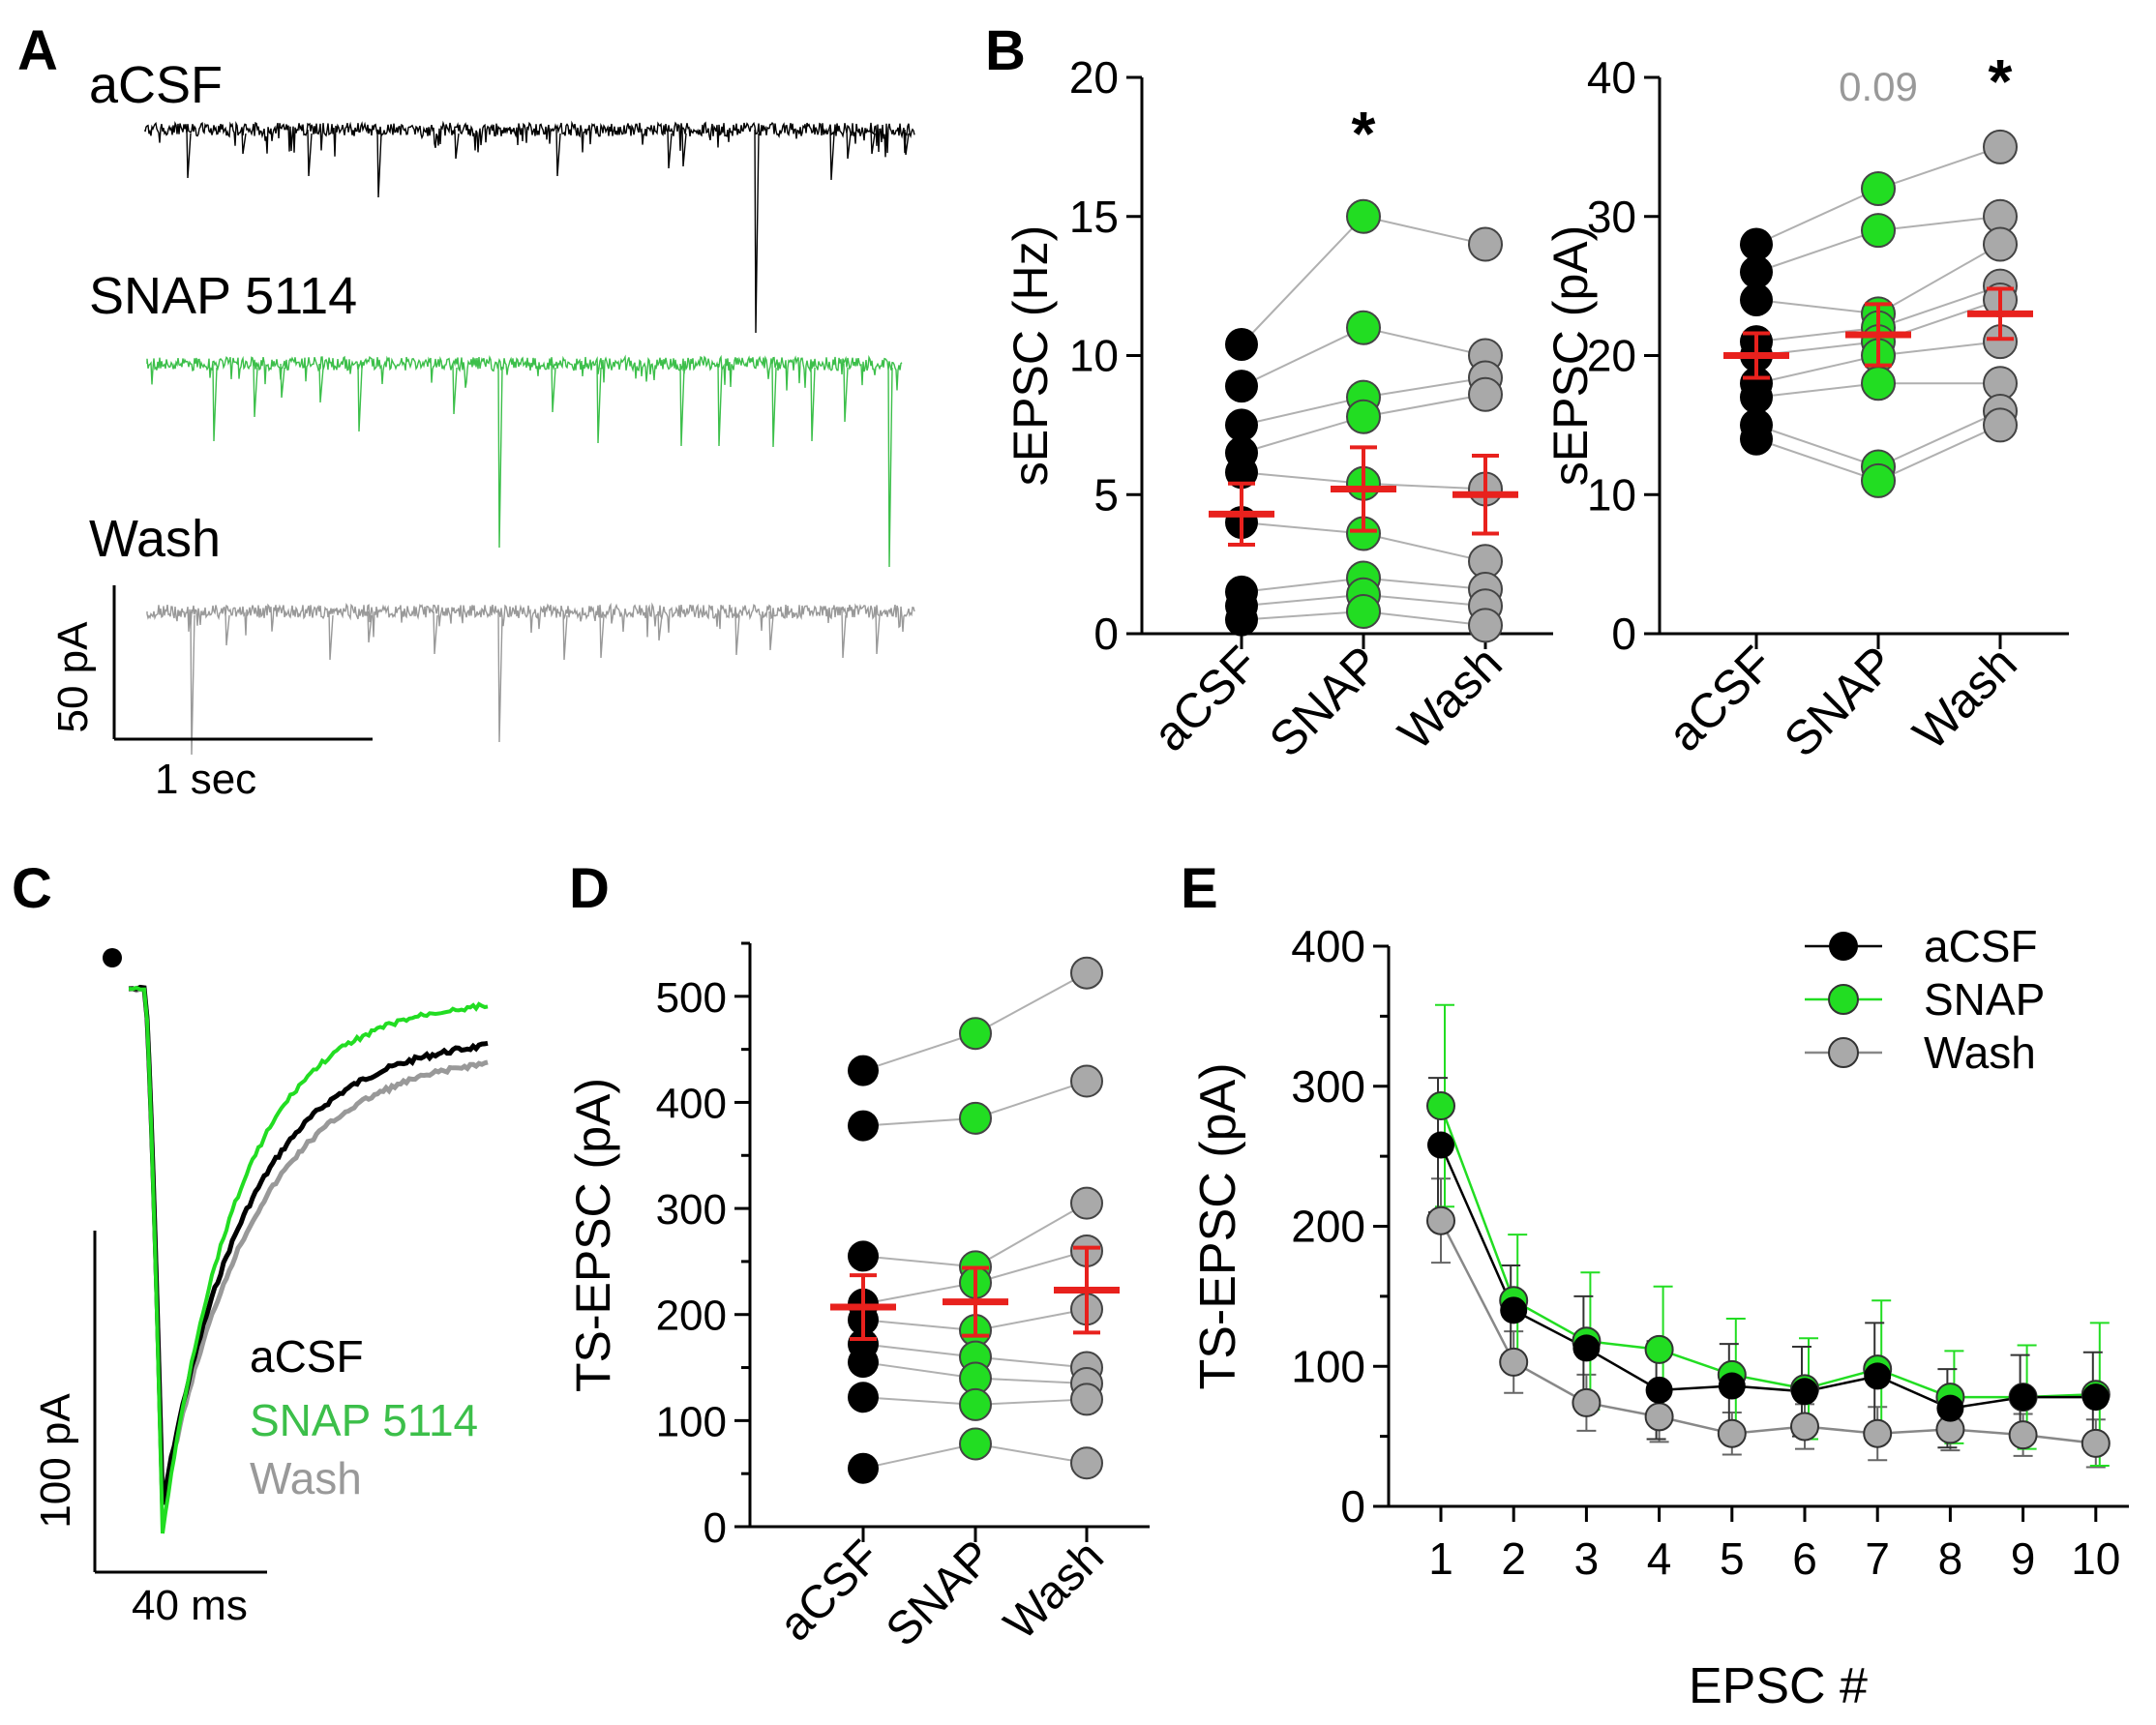 The width and height of the screenshot is (2156, 1725). I want to click on p-value-annotation: 0.09, so click(1878, 86).